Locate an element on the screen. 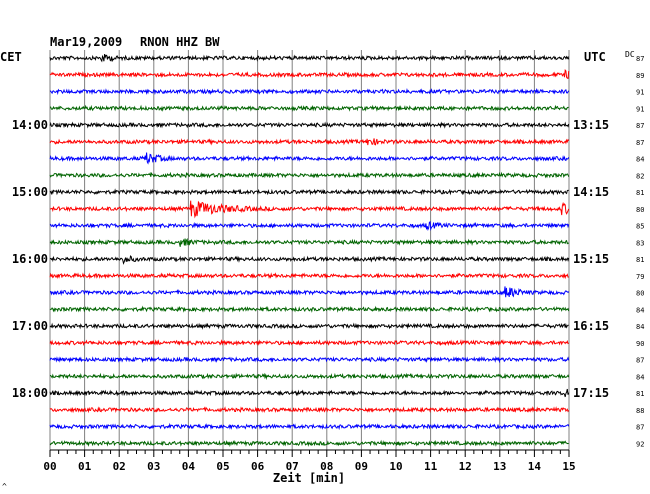  dc-offset-label: 88 is located at coordinates (640, 411).